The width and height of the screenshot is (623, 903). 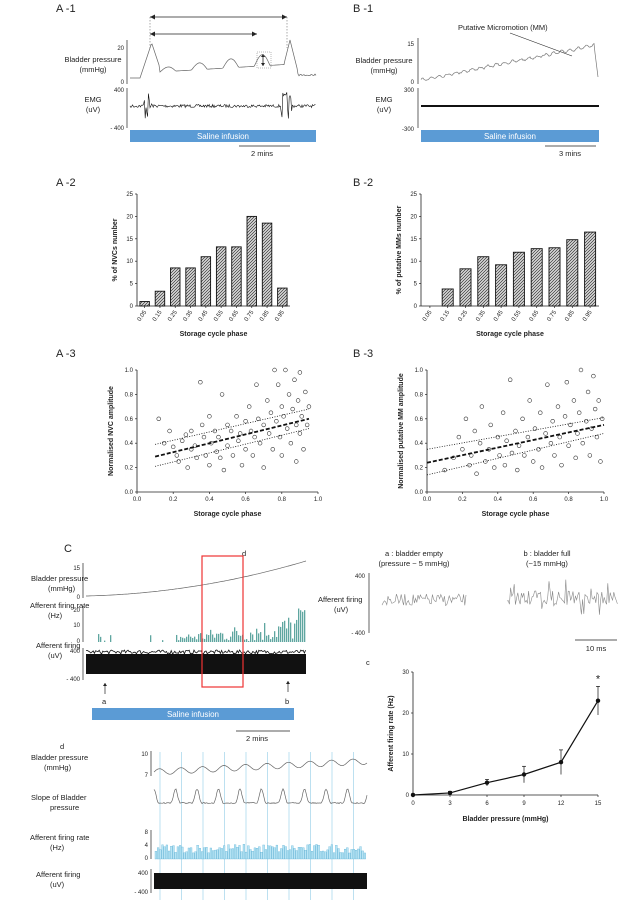 I want to click on c-pressure-tick-top: 15, so click(x=76, y=569).